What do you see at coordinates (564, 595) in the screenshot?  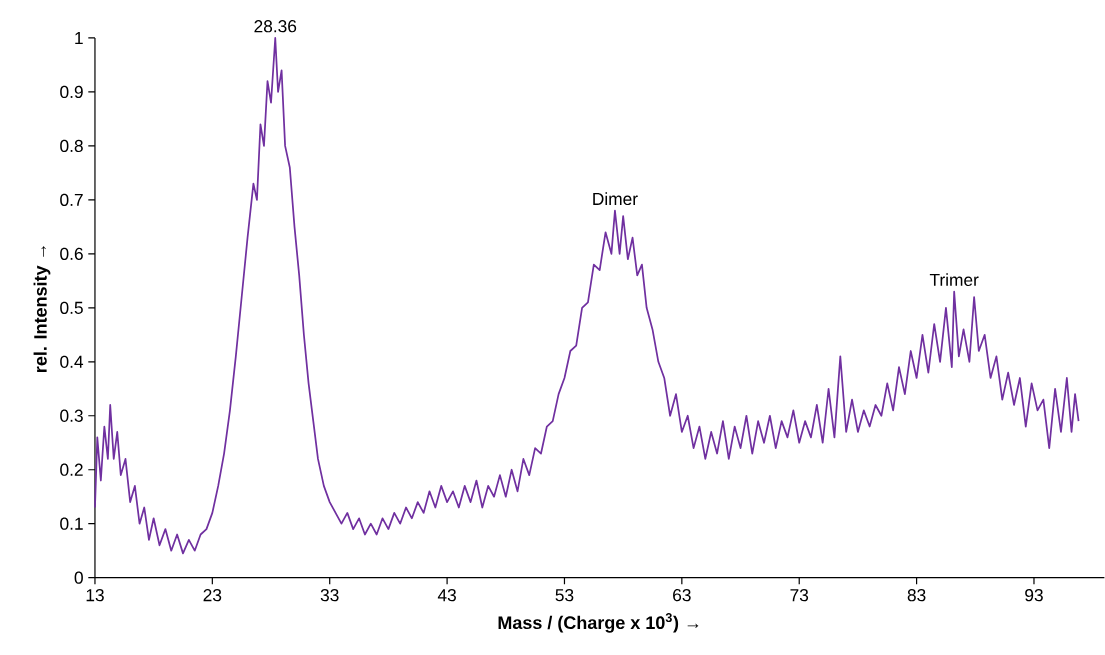 I see `x-tick-label: 53` at bounding box center [564, 595].